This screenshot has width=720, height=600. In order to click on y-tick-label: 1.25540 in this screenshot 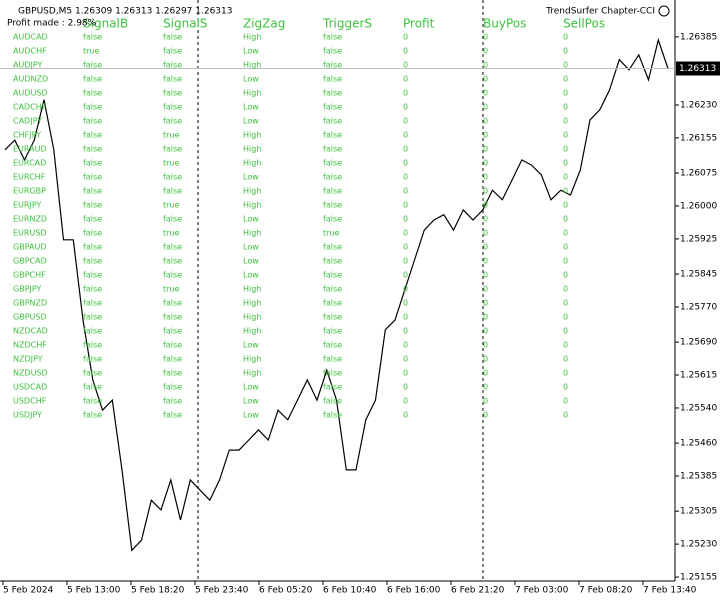, I will do `click(698, 408)`.